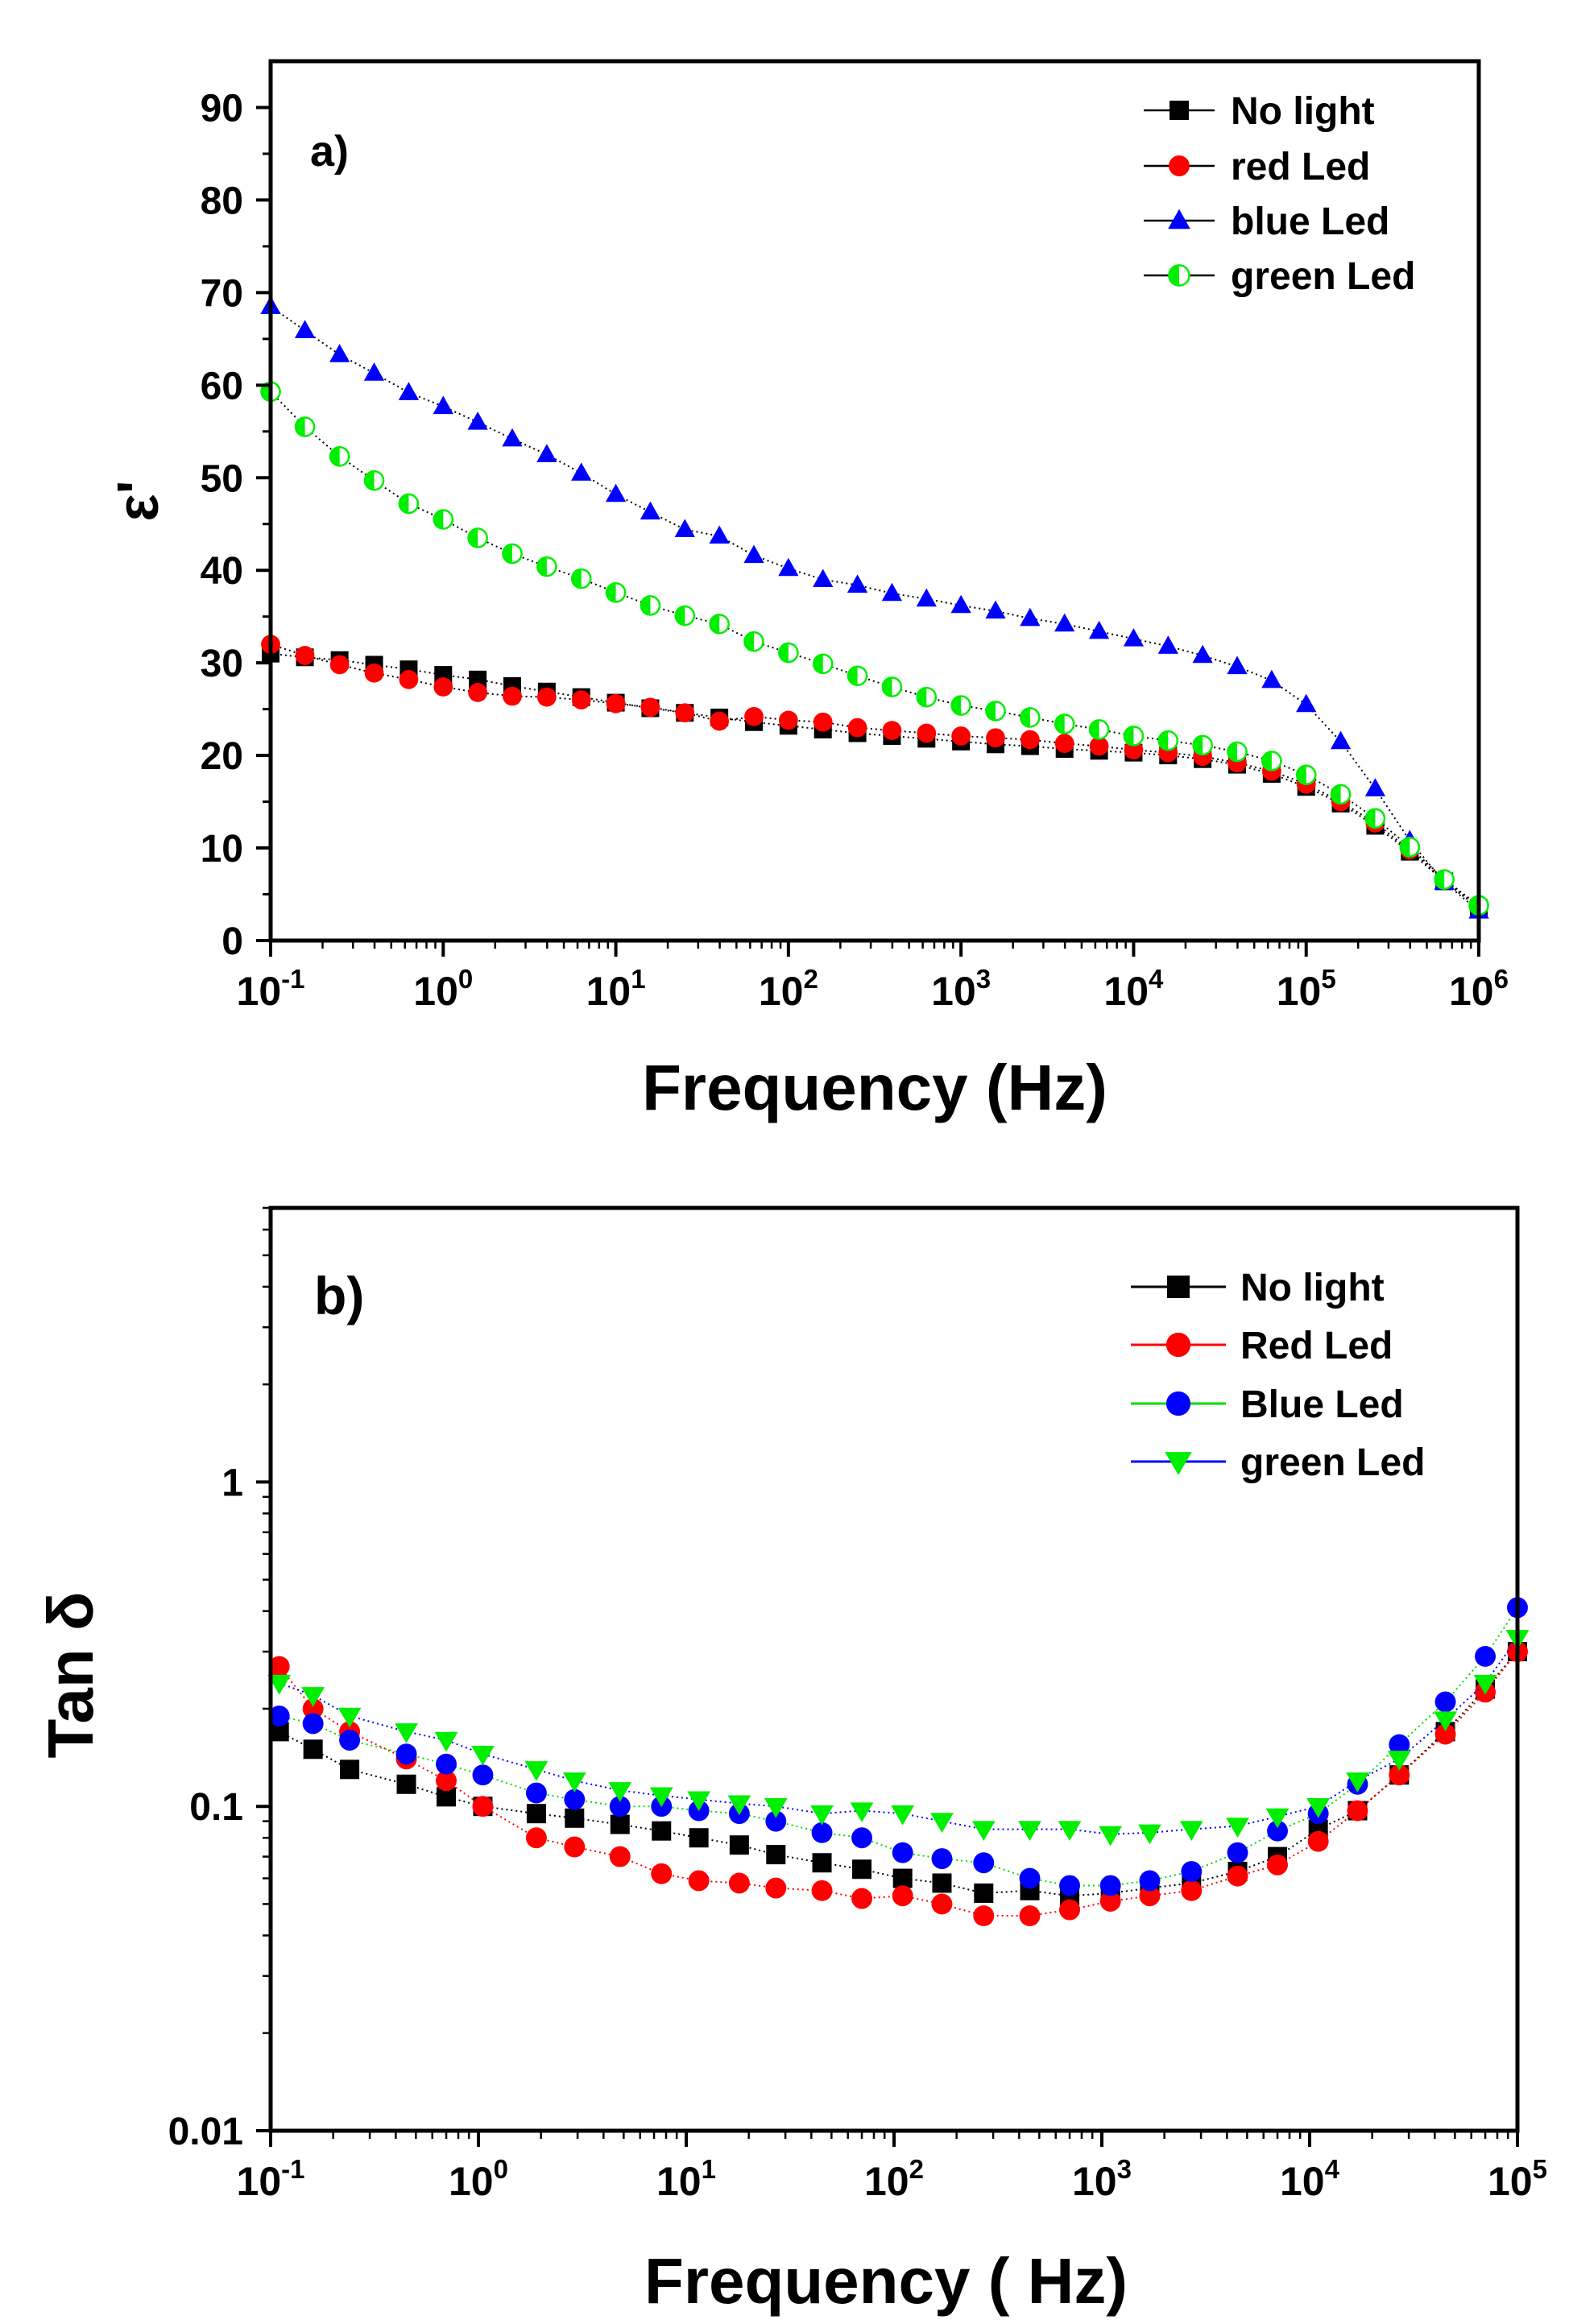 This screenshot has height=2324, width=1569. What do you see at coordinates (894, 2179) in the screenshot?
I see `panel-b-x-tick-label: 10²` at bounding box center [894, 2179].